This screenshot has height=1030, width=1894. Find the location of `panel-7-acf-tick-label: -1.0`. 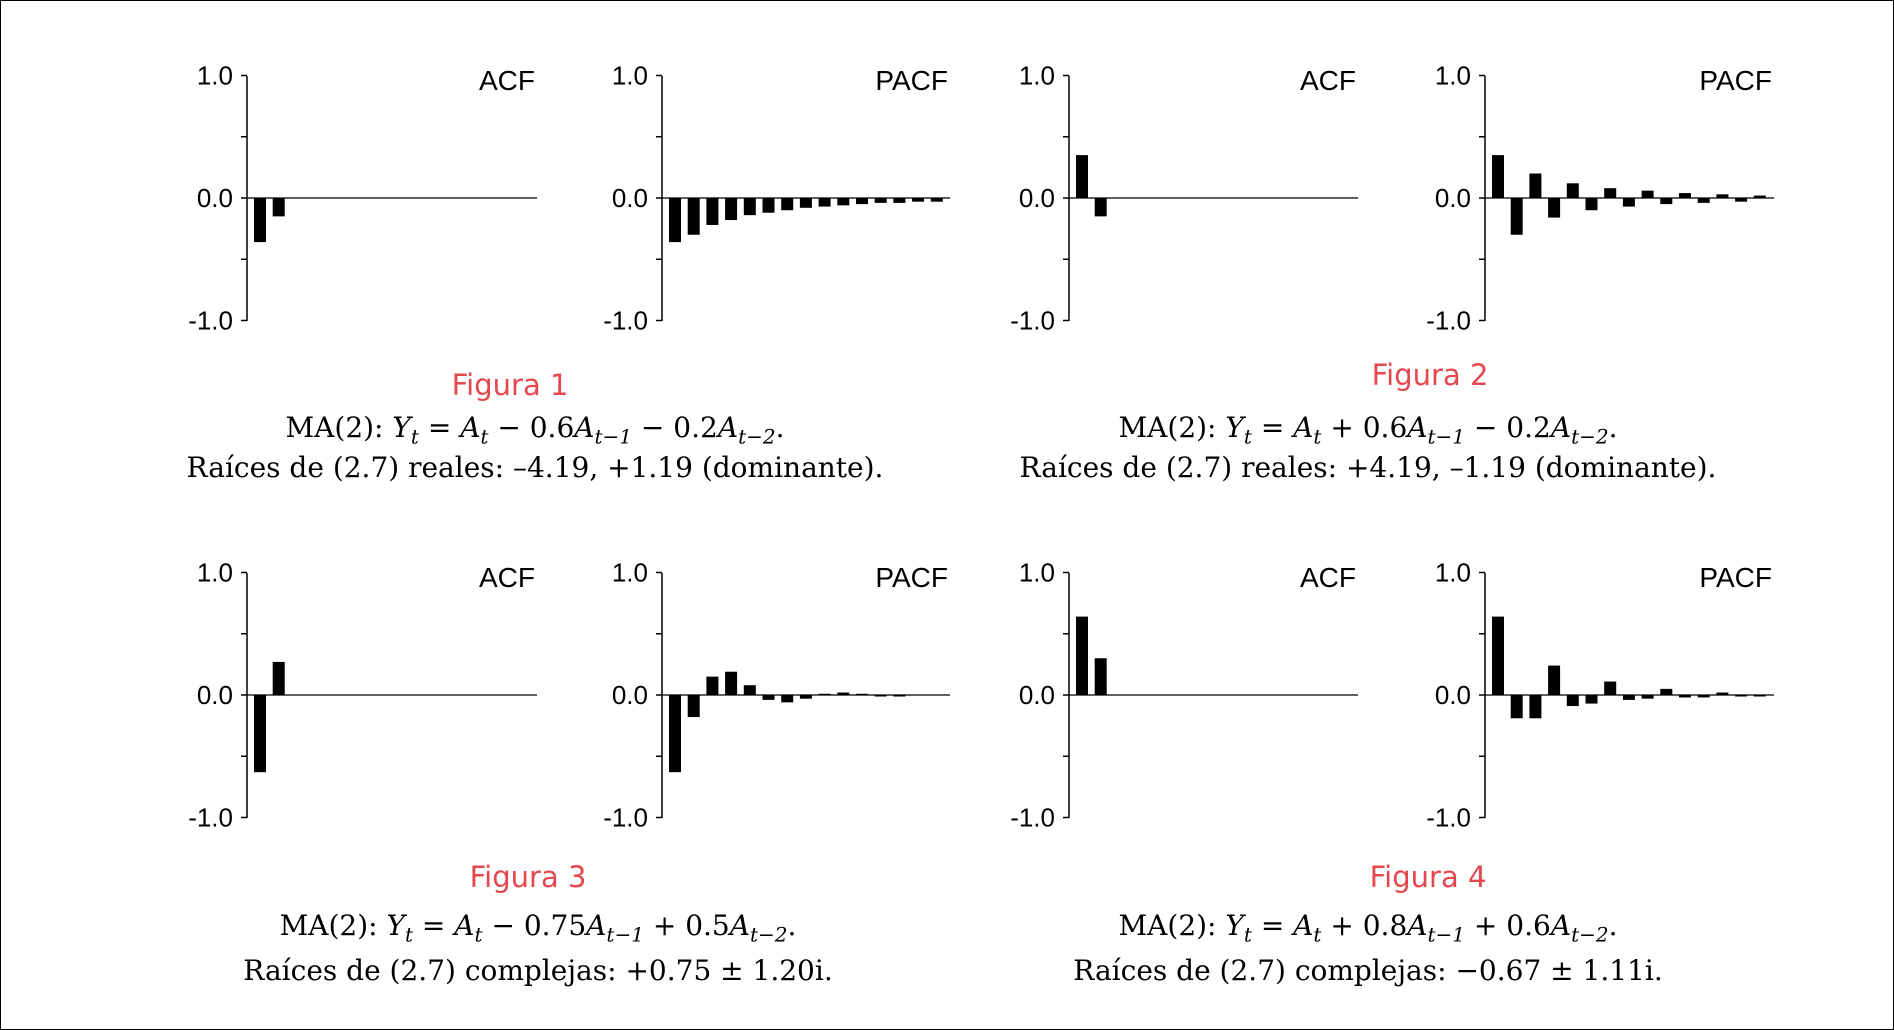

panel-7-acf-tick-label: -1.0 is located at coordinates (1032, 818).